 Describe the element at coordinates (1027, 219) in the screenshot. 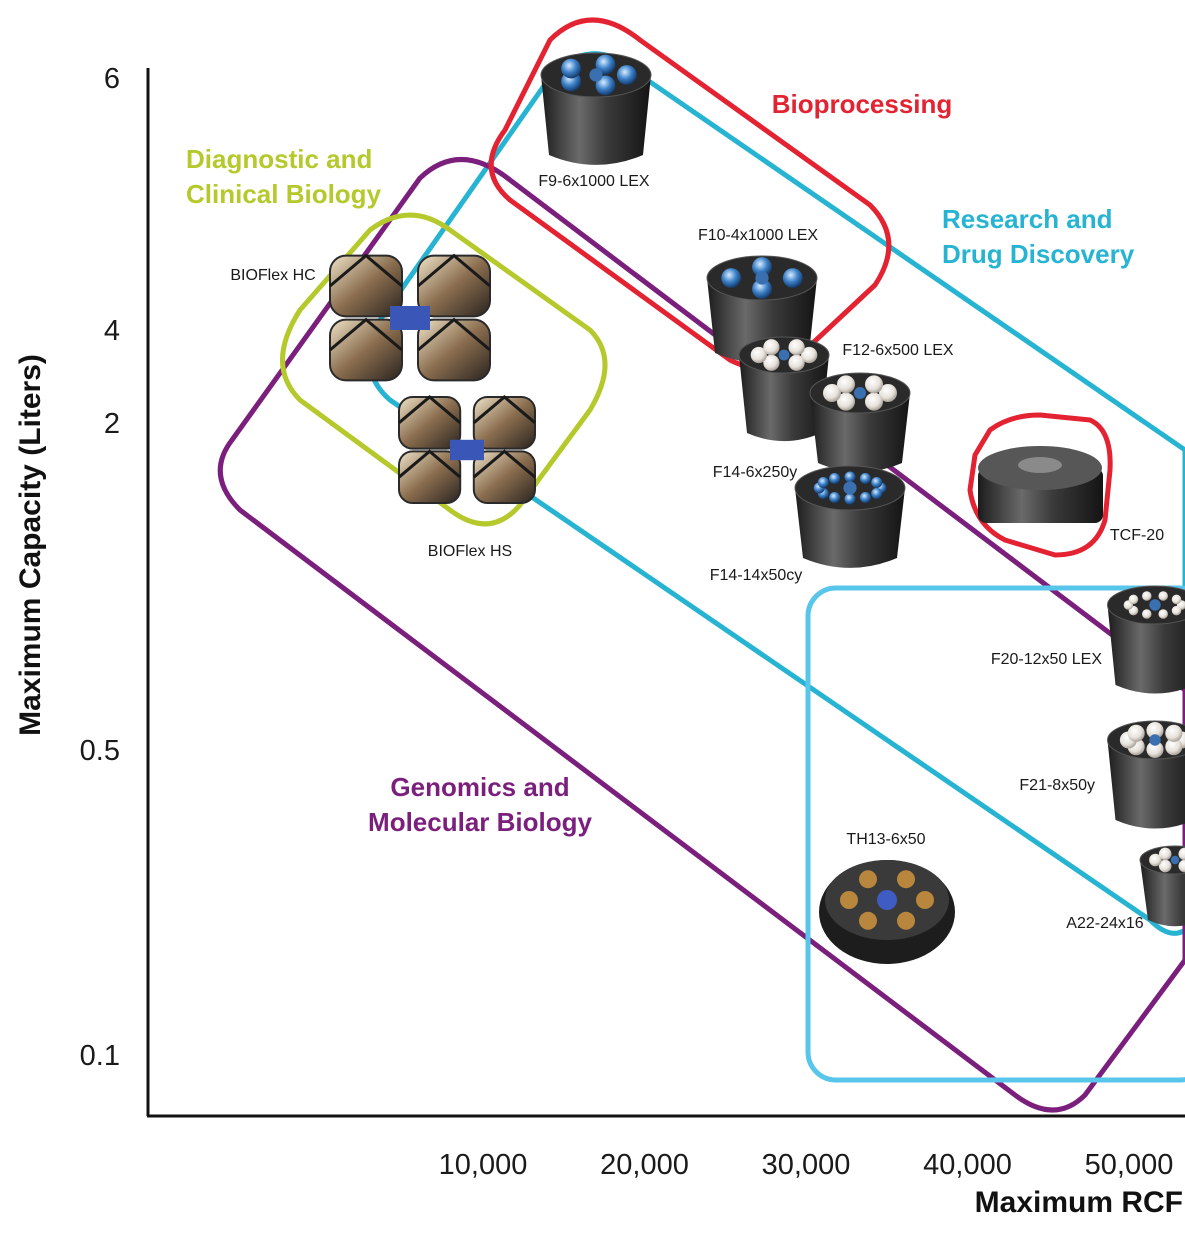

I see `group-label: Research and` at that location.